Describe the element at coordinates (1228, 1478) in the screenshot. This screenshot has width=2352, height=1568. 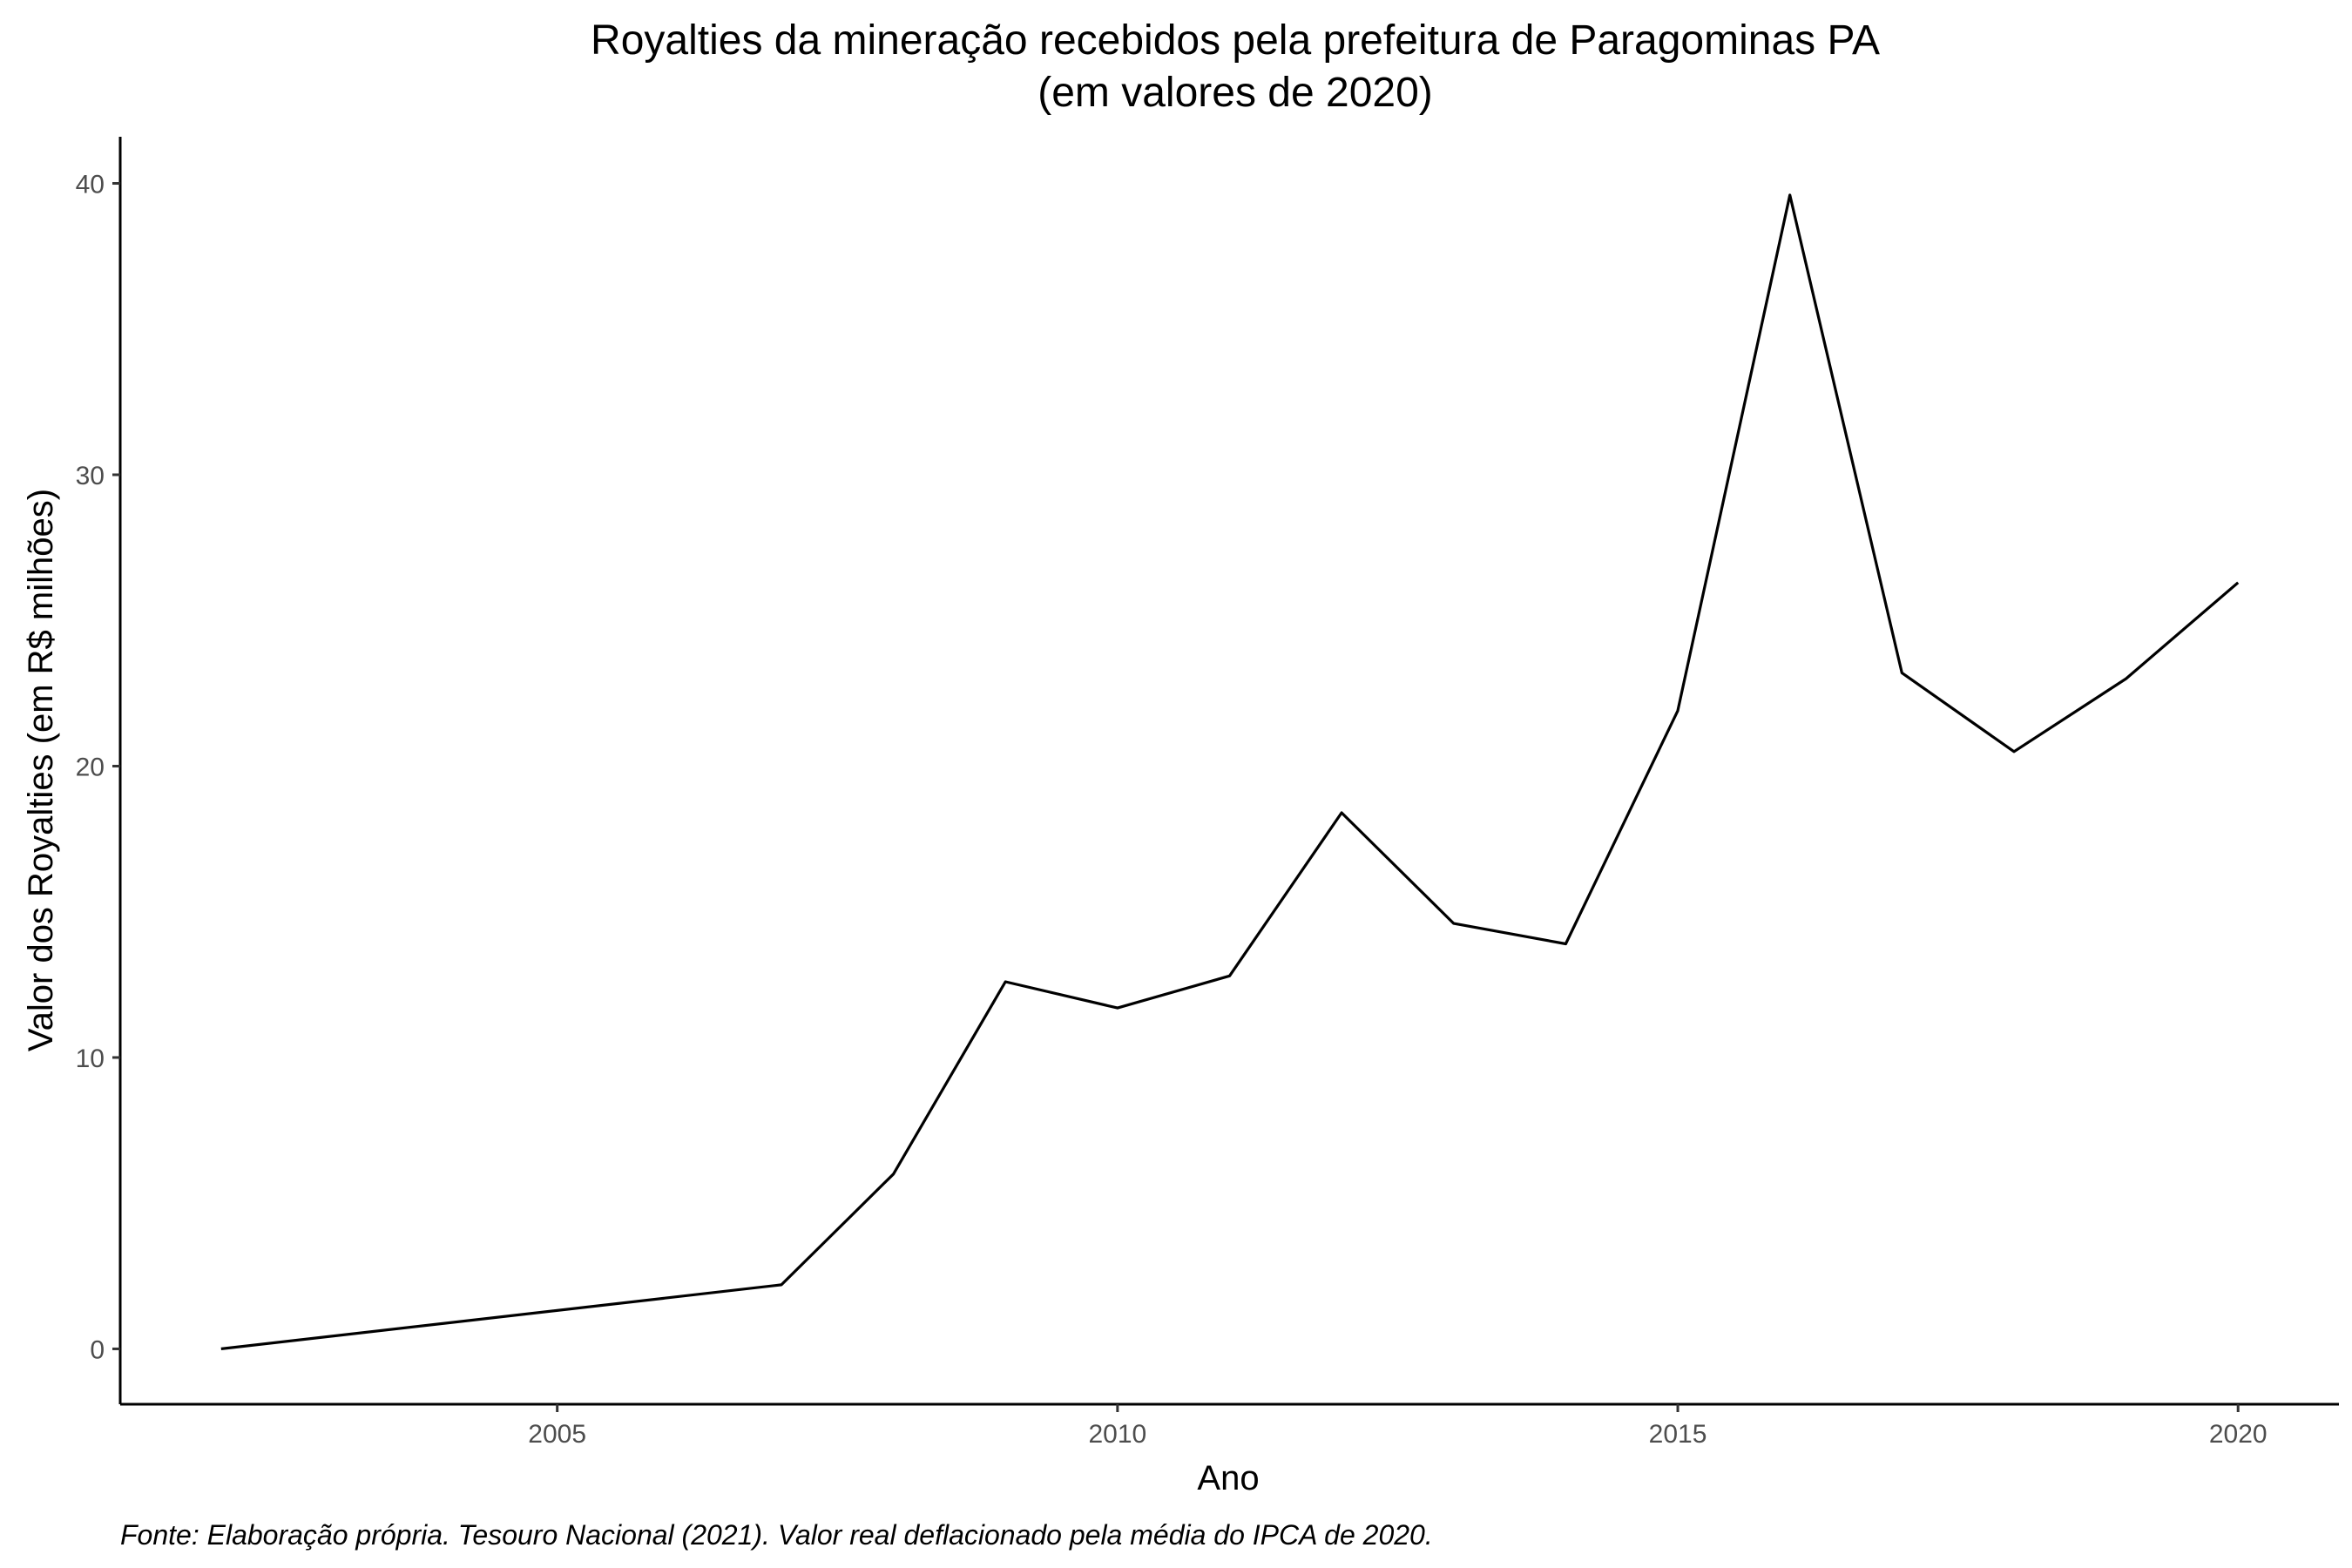
I see `x-axis-title: Ano` at that location.